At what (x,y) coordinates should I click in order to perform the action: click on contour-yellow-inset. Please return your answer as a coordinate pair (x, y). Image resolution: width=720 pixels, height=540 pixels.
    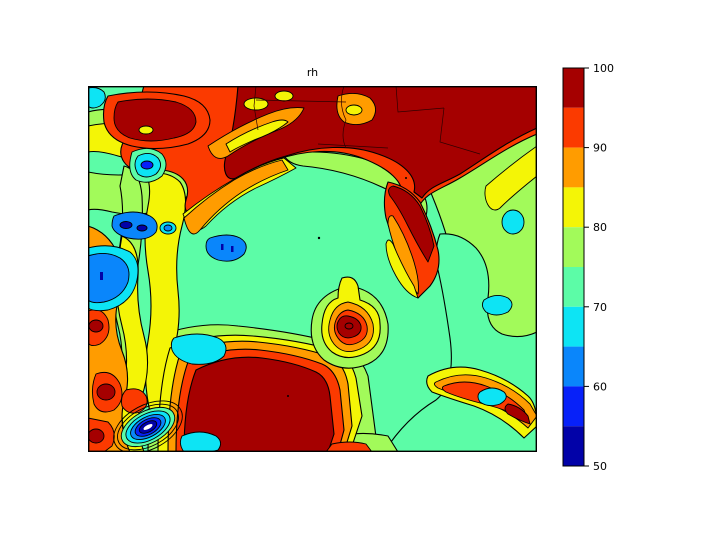
    Looking at the image, I should click on (146, 130).